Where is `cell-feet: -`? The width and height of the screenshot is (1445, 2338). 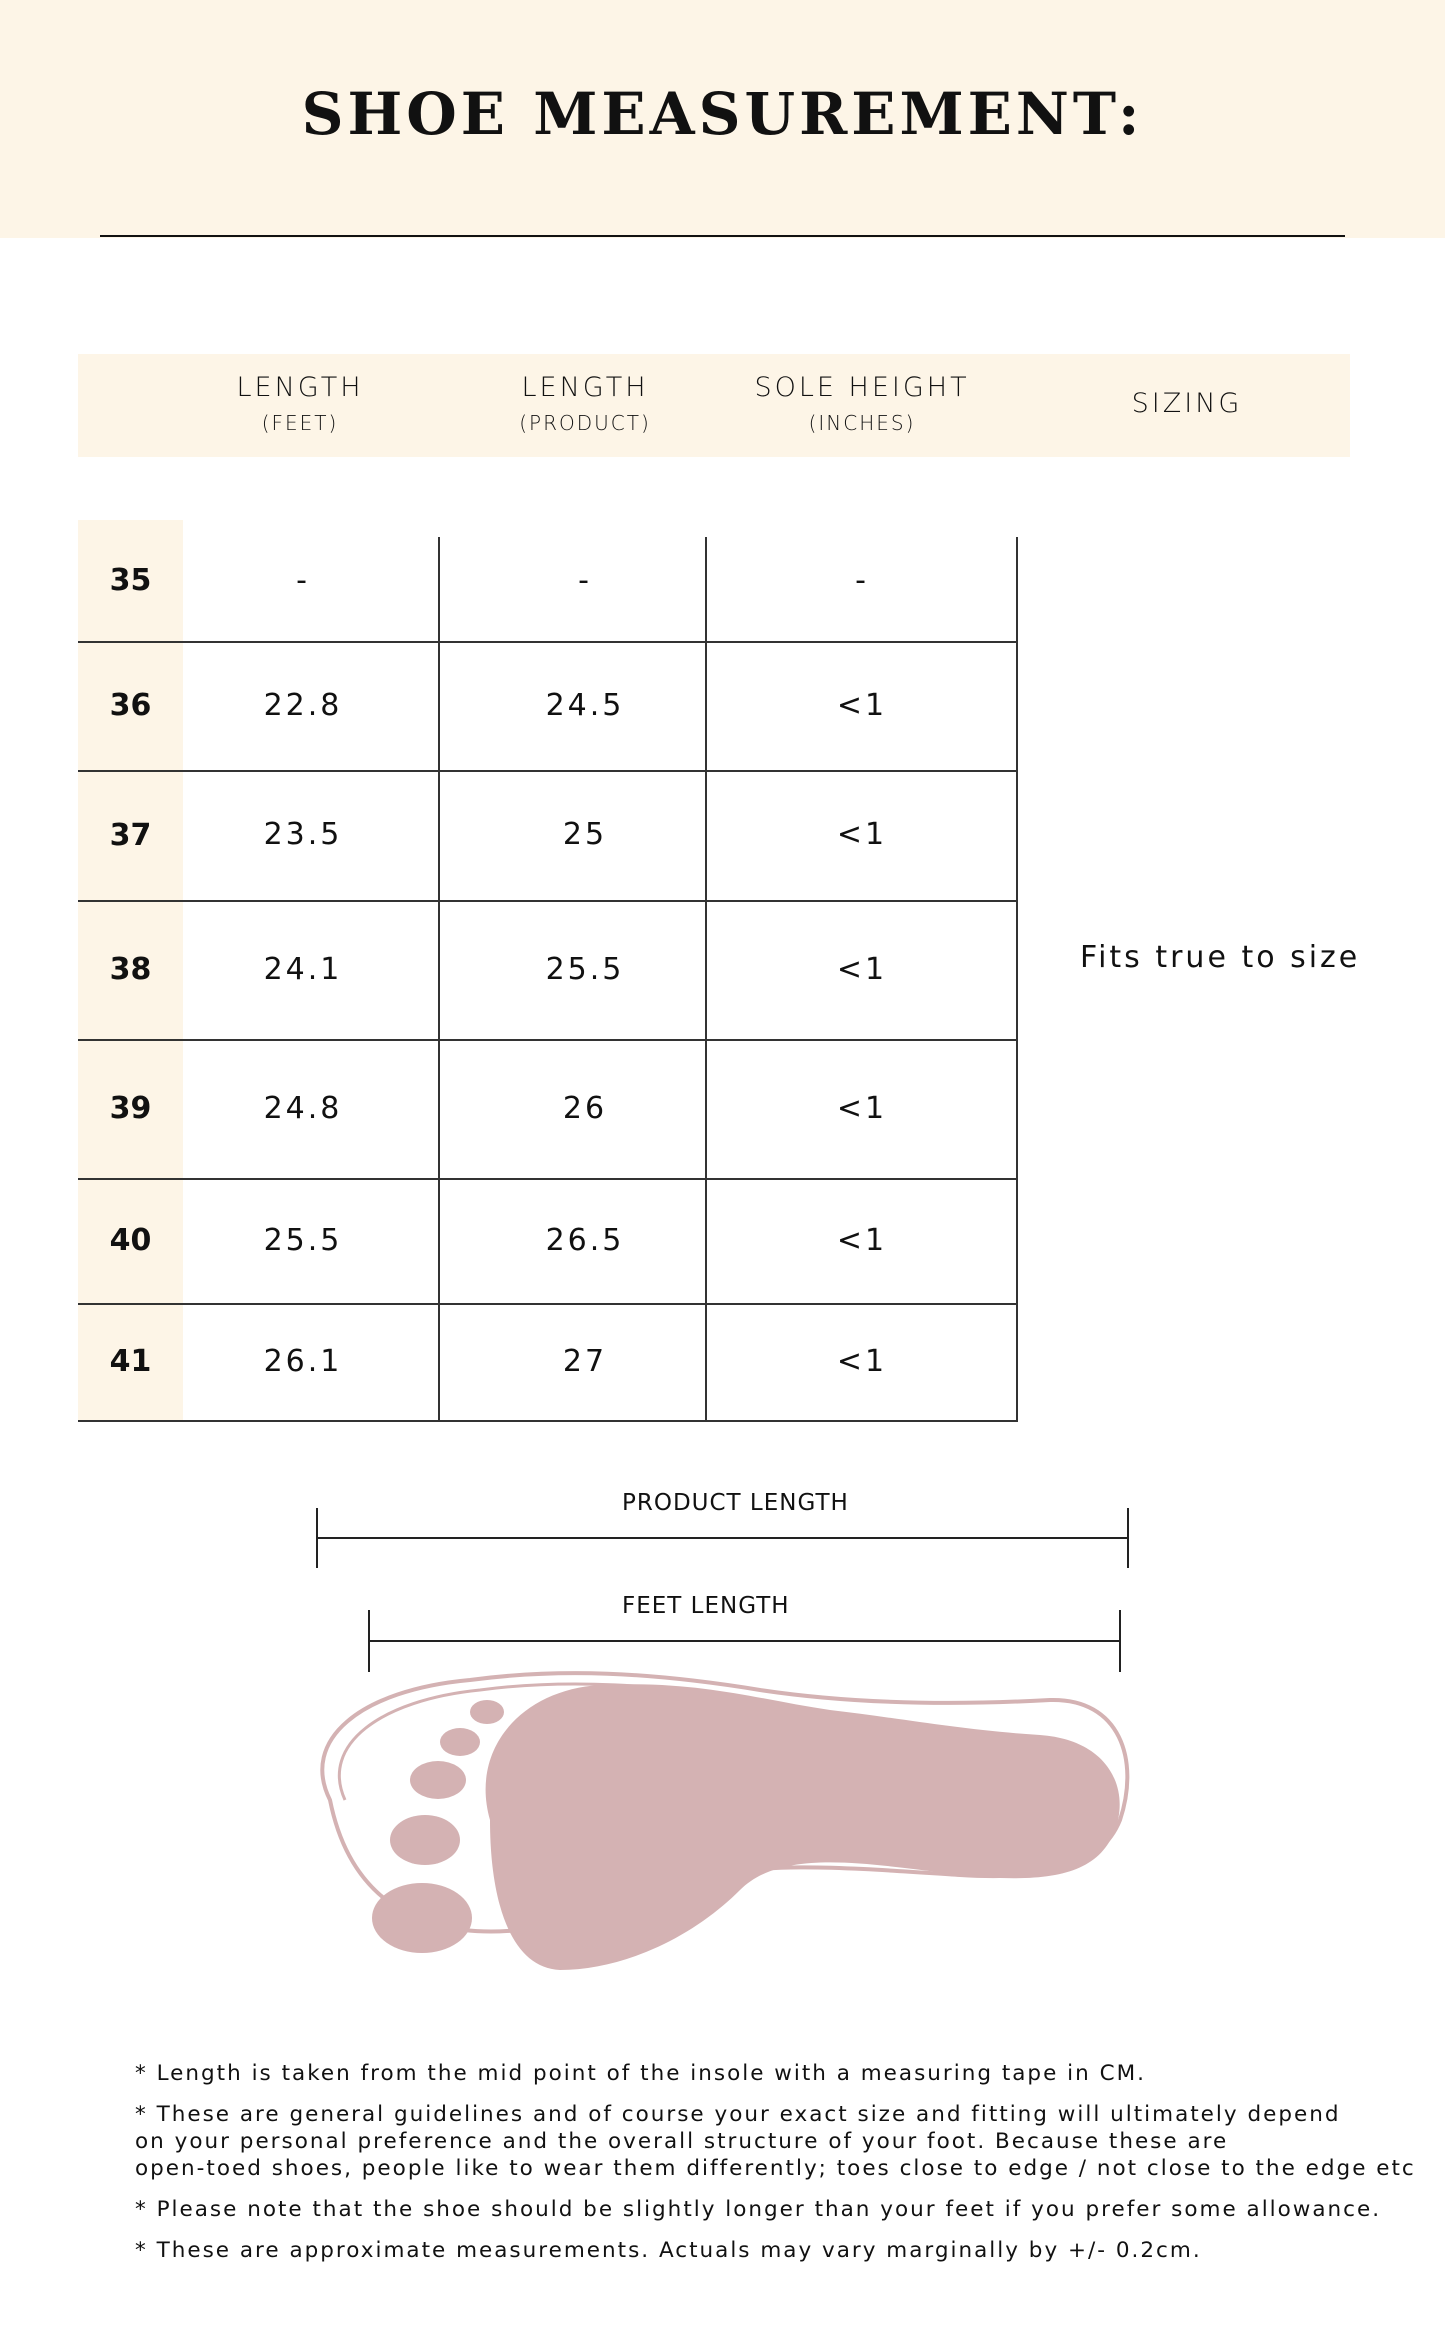 cell-feet: - is located at coordinates (303, 580).